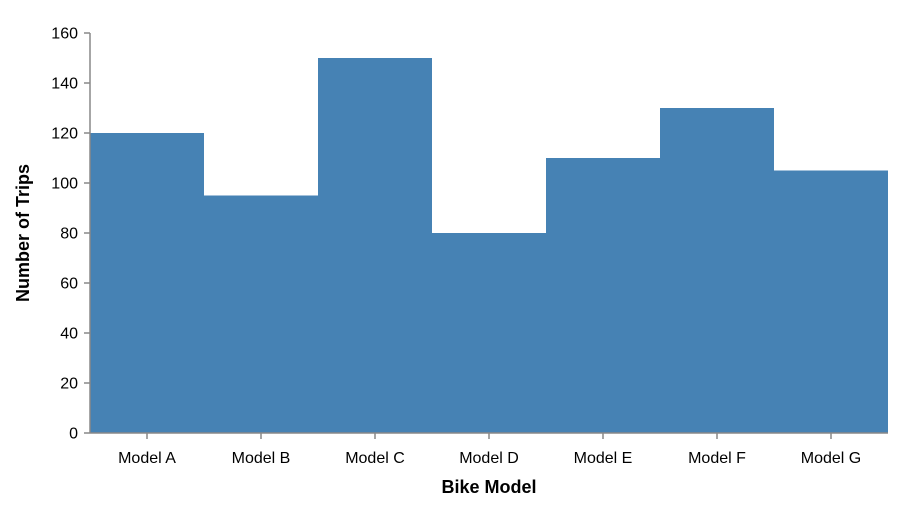  What do you see at coordinates (717, 270) in the screenshot?
I see `bar-model-f` at bounding box center [717, 270].